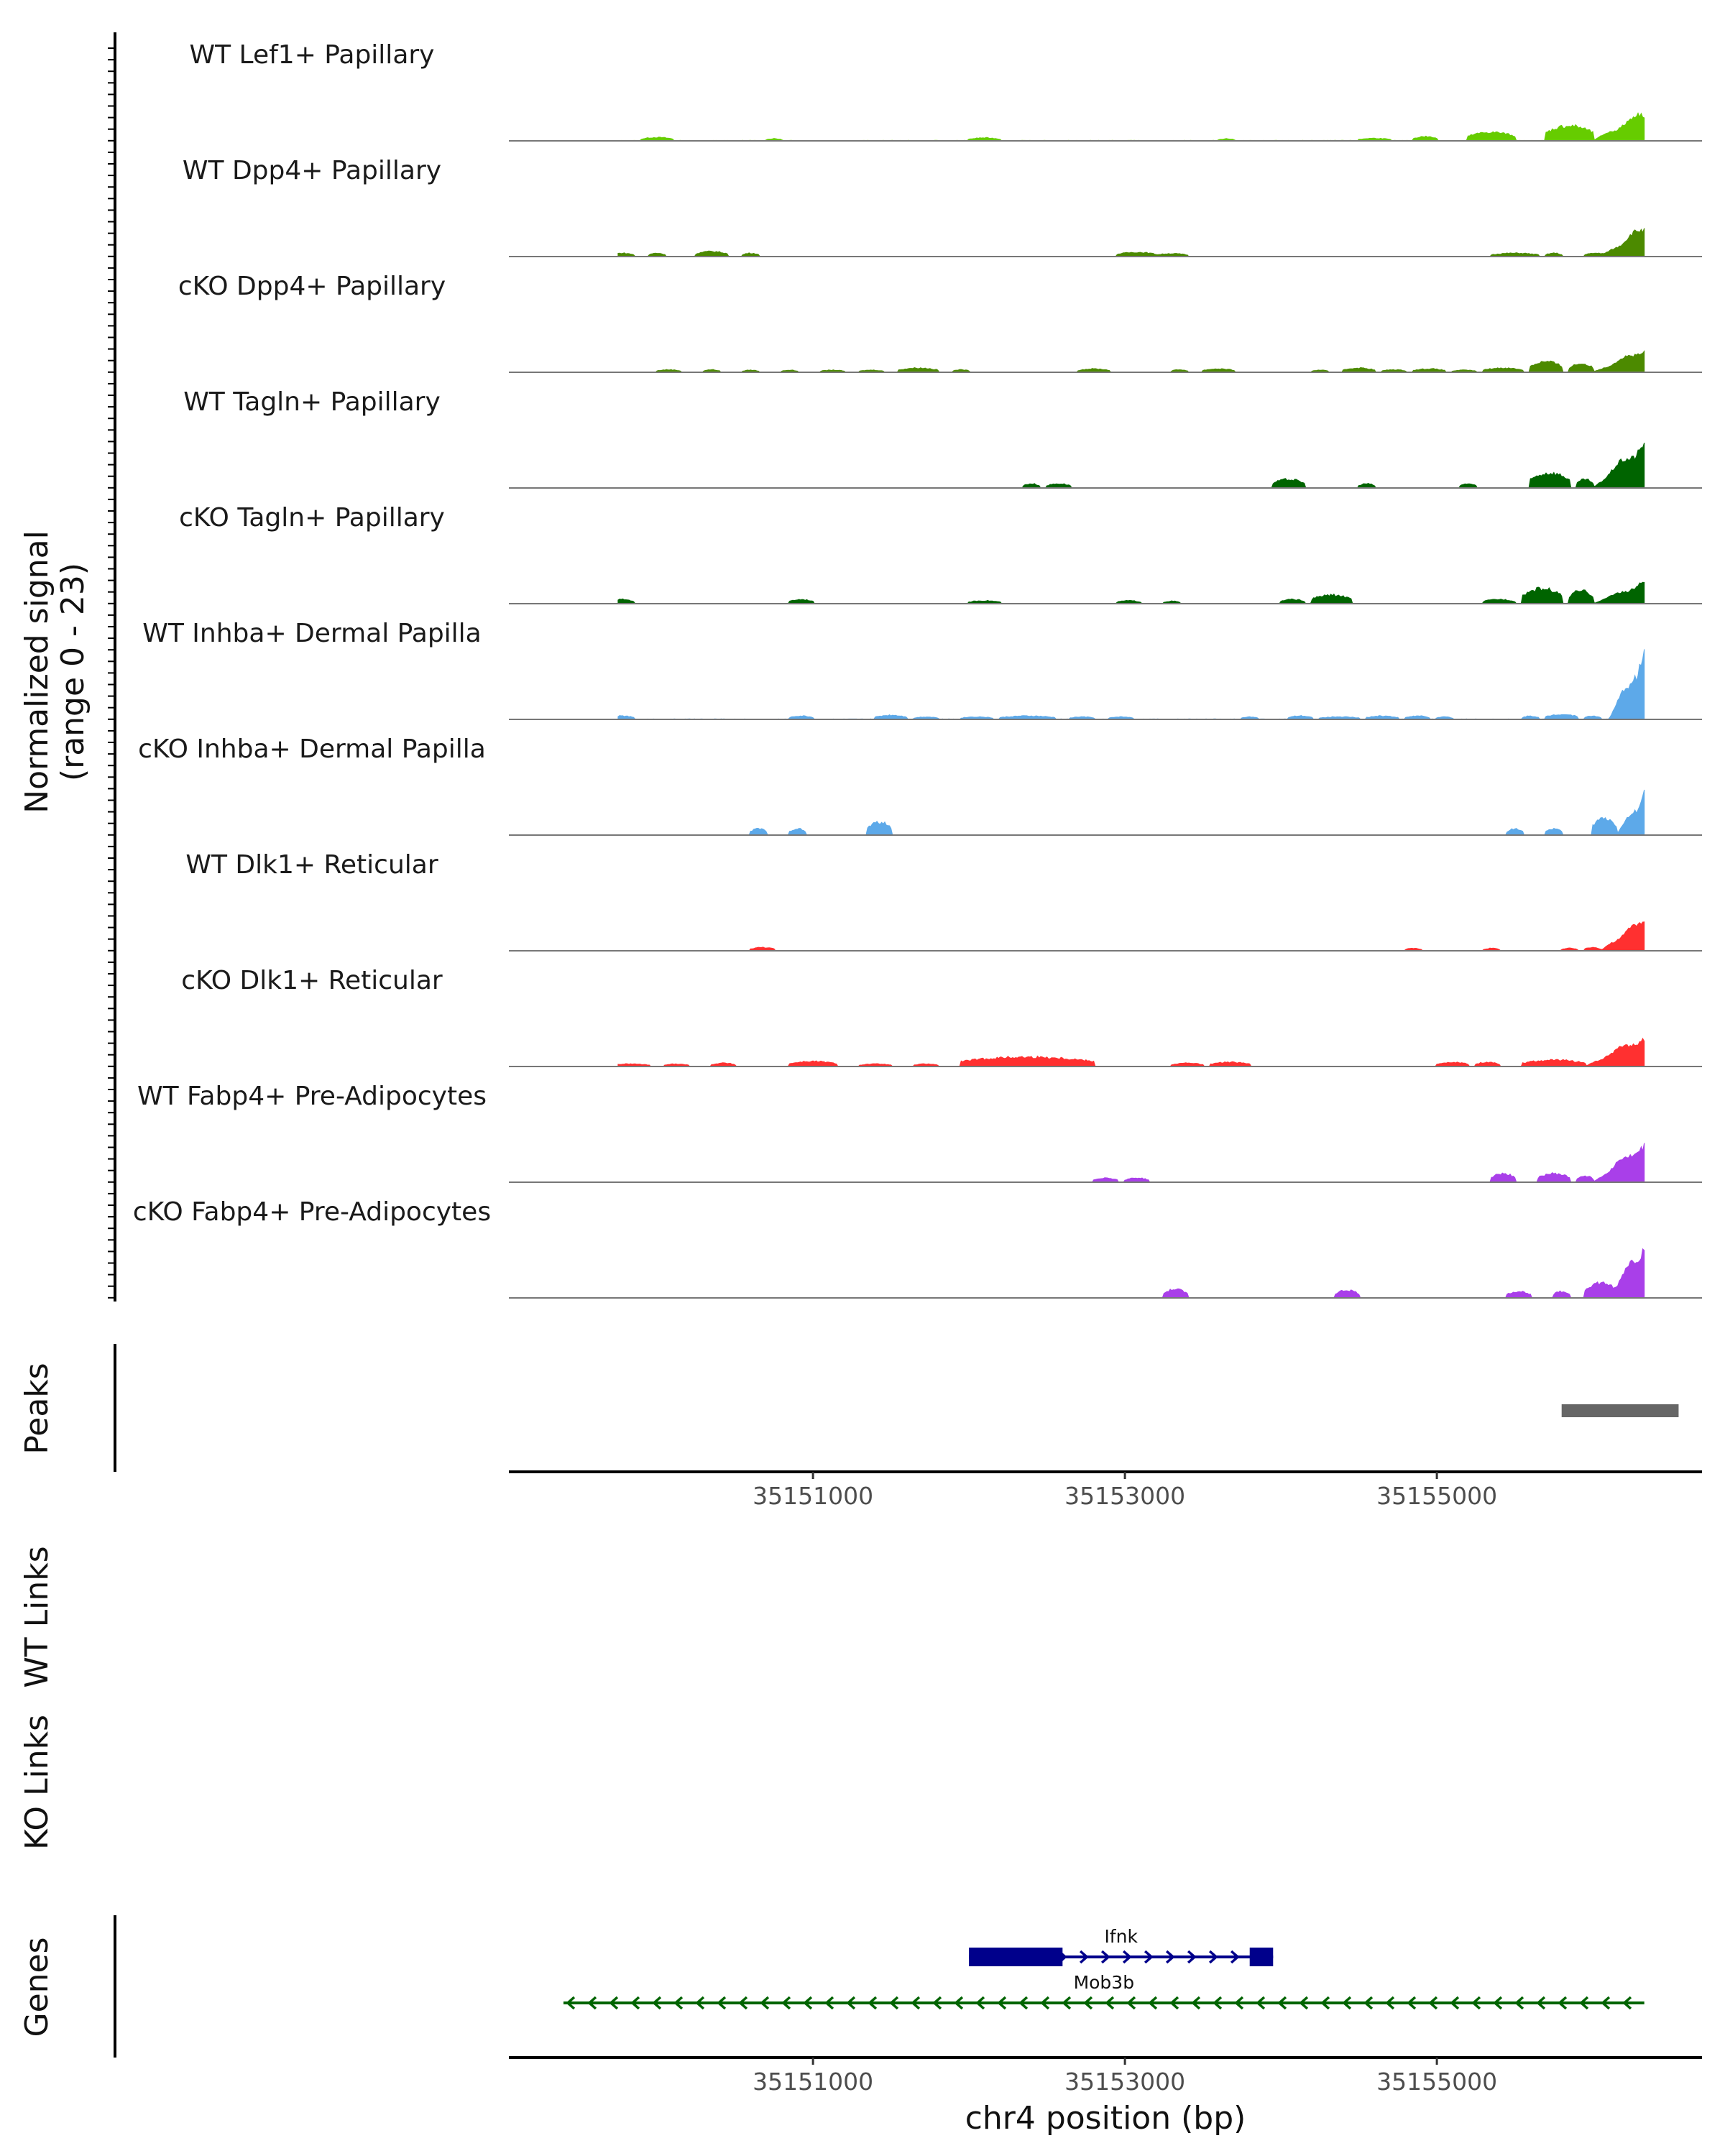  What do you see at coordinates (312, 170) in the screenshot?
I see `track-label: WT Dpp4+ Papillary` at bounding box center [312, 170].